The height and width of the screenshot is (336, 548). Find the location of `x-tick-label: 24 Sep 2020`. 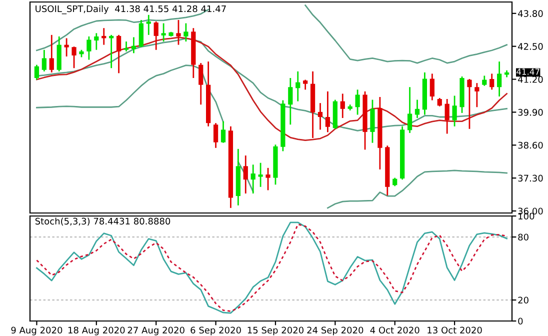

x-tick-label: 24 Sep 2020 is located at coordinates (335, 331).